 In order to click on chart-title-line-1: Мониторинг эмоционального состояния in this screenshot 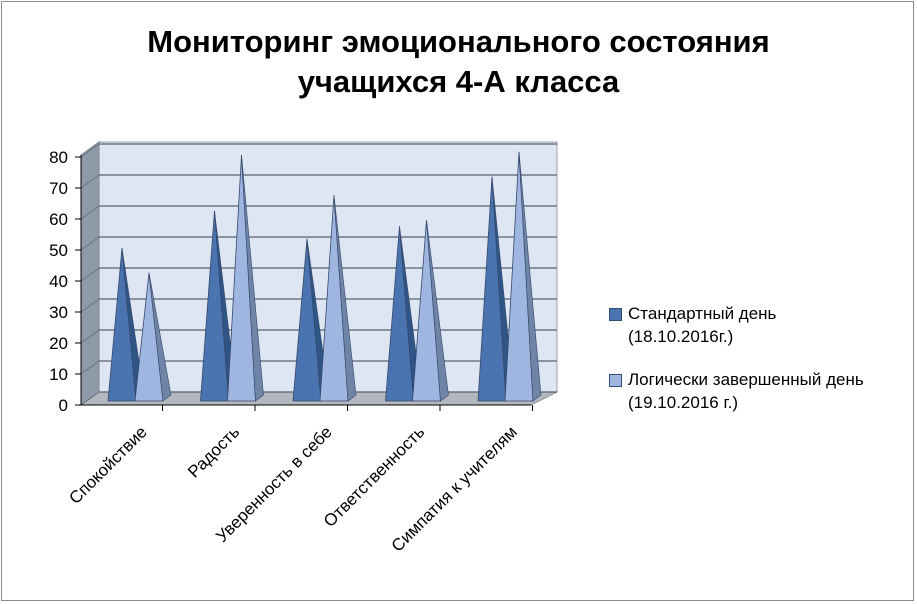, I will do `click(458, 41)`.